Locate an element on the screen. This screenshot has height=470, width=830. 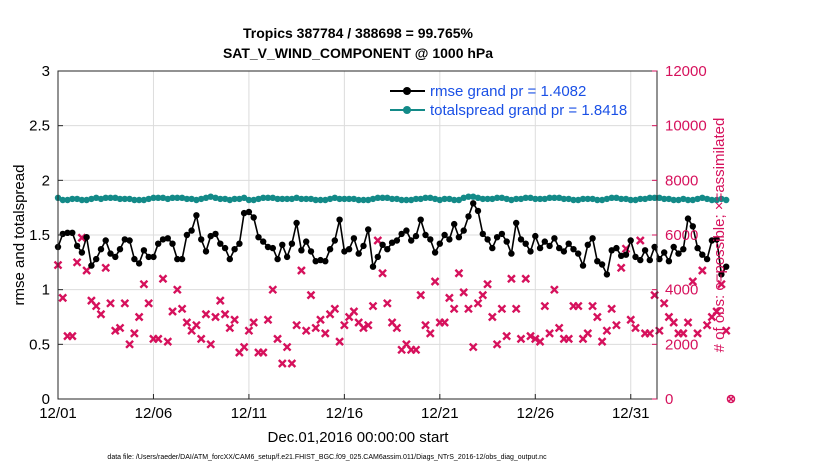
y2-tick-label: 2000 is located at coordinates (681, 344).